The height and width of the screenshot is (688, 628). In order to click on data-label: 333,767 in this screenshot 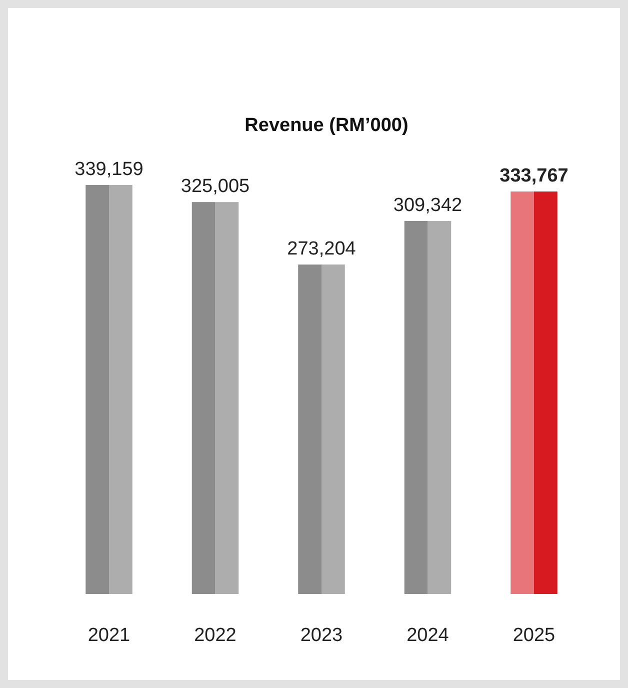, I will do `click(534, 176)`.